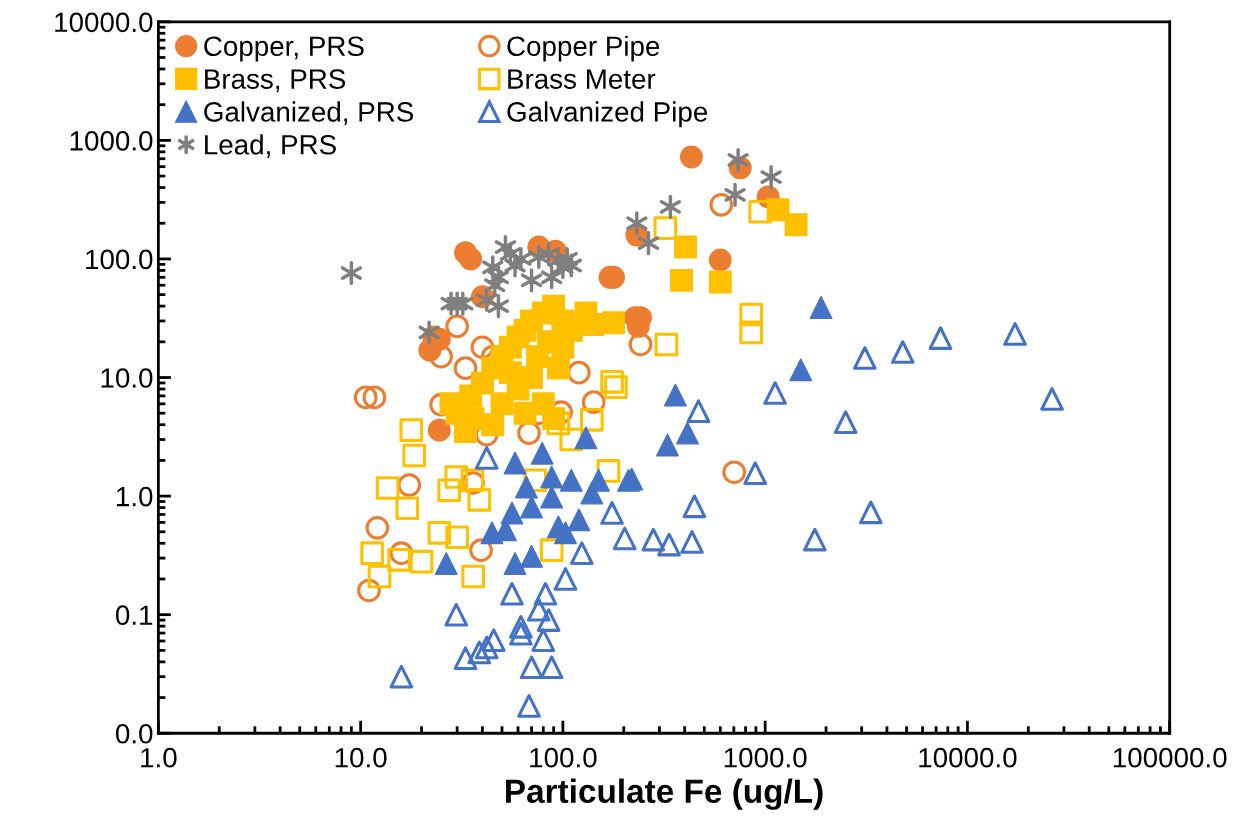 The width and height of the screenshot is (1247, 838). I want to click on y-tick-label: 0.0, so click(134, 733).